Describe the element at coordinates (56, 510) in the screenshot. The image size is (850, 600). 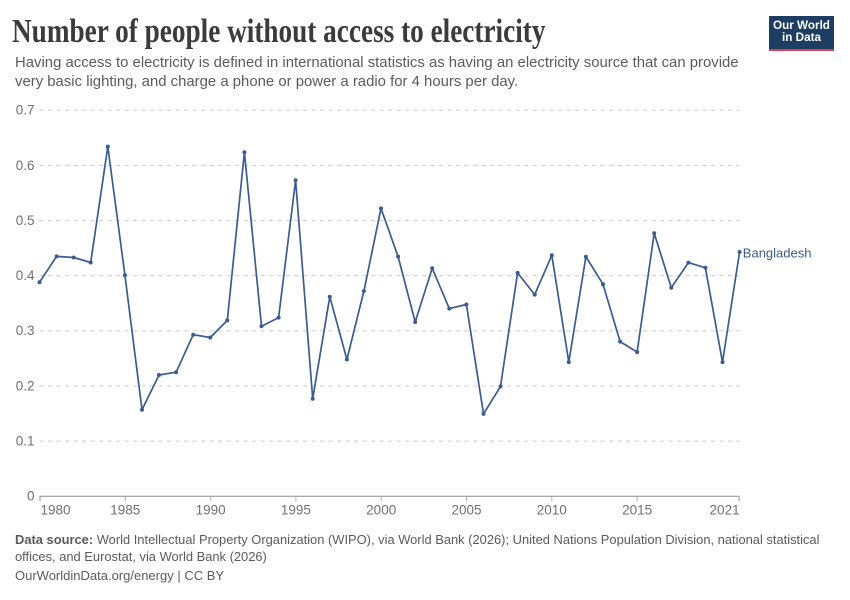
I see `svg-text: 1980` at that location.